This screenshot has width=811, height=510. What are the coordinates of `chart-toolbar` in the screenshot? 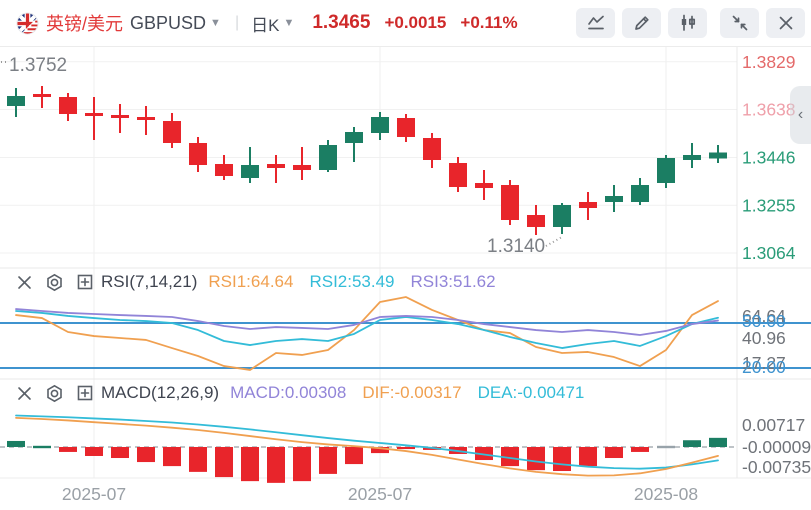 It's located at (690, 23).